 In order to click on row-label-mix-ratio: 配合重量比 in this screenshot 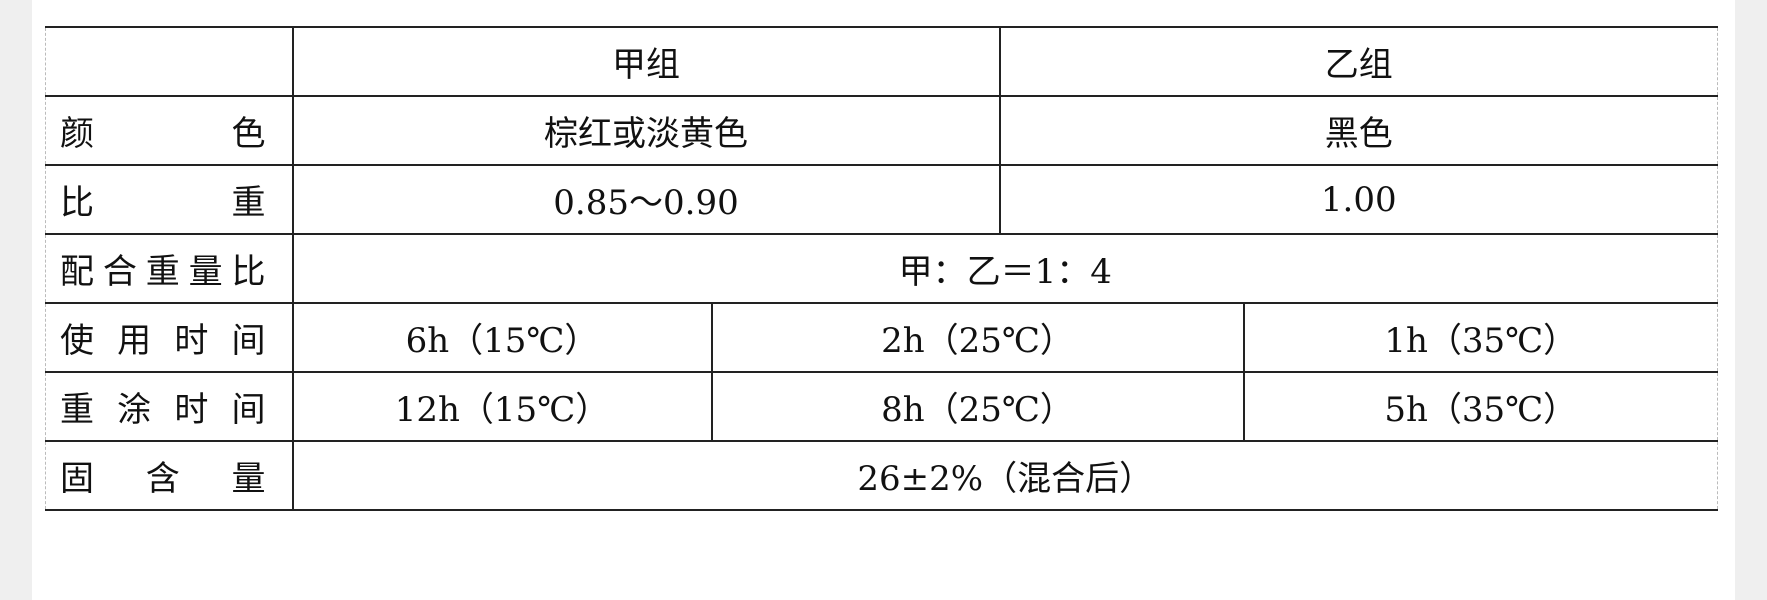, I will do `click(169, 268)`.